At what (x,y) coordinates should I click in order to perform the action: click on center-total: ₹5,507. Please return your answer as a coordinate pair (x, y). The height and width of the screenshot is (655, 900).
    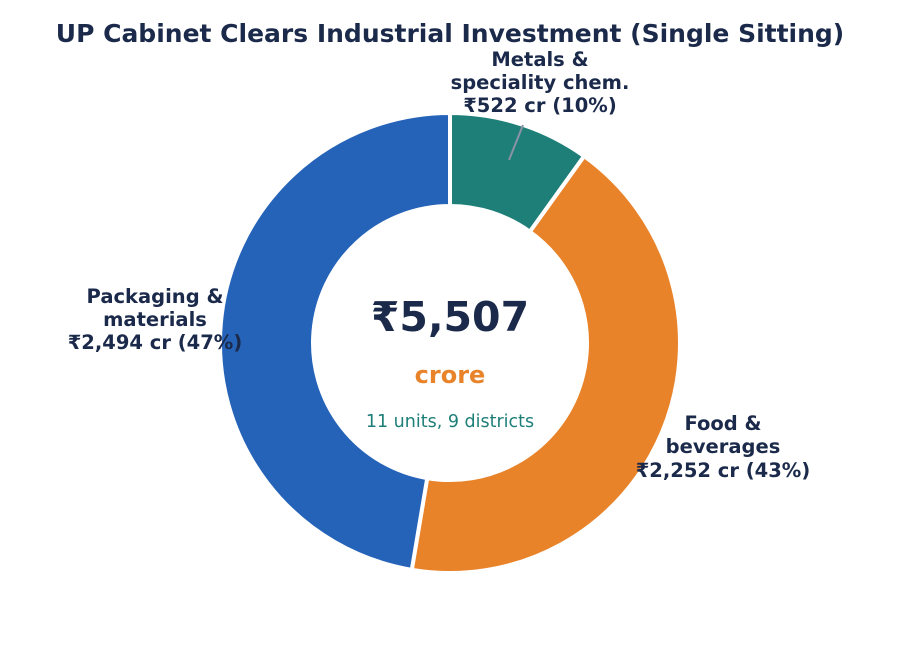
    Looking at the image, I should click on (450, 317).